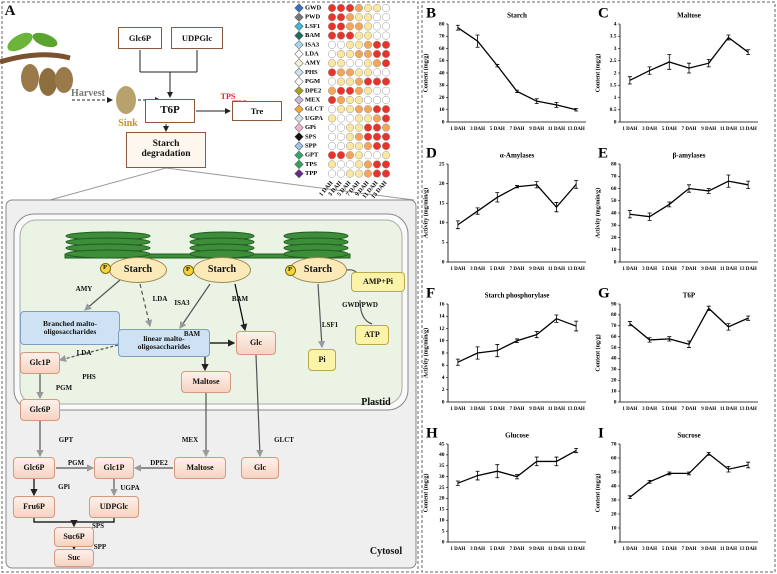 The width and height of the screenshot is (777, 574). What do you see at coordinates (442, 329) in the screenshot?
I see `y-tick-label: 12` at bounding box center [442, 329].